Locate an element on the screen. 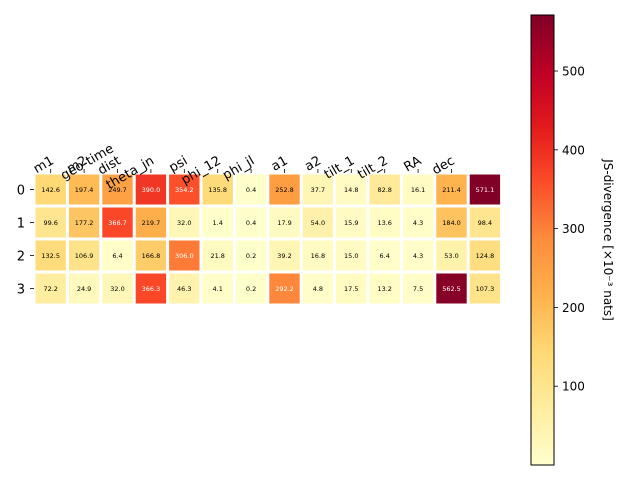  cell-value-label: 366.7 is located at coordinates (117, 223).